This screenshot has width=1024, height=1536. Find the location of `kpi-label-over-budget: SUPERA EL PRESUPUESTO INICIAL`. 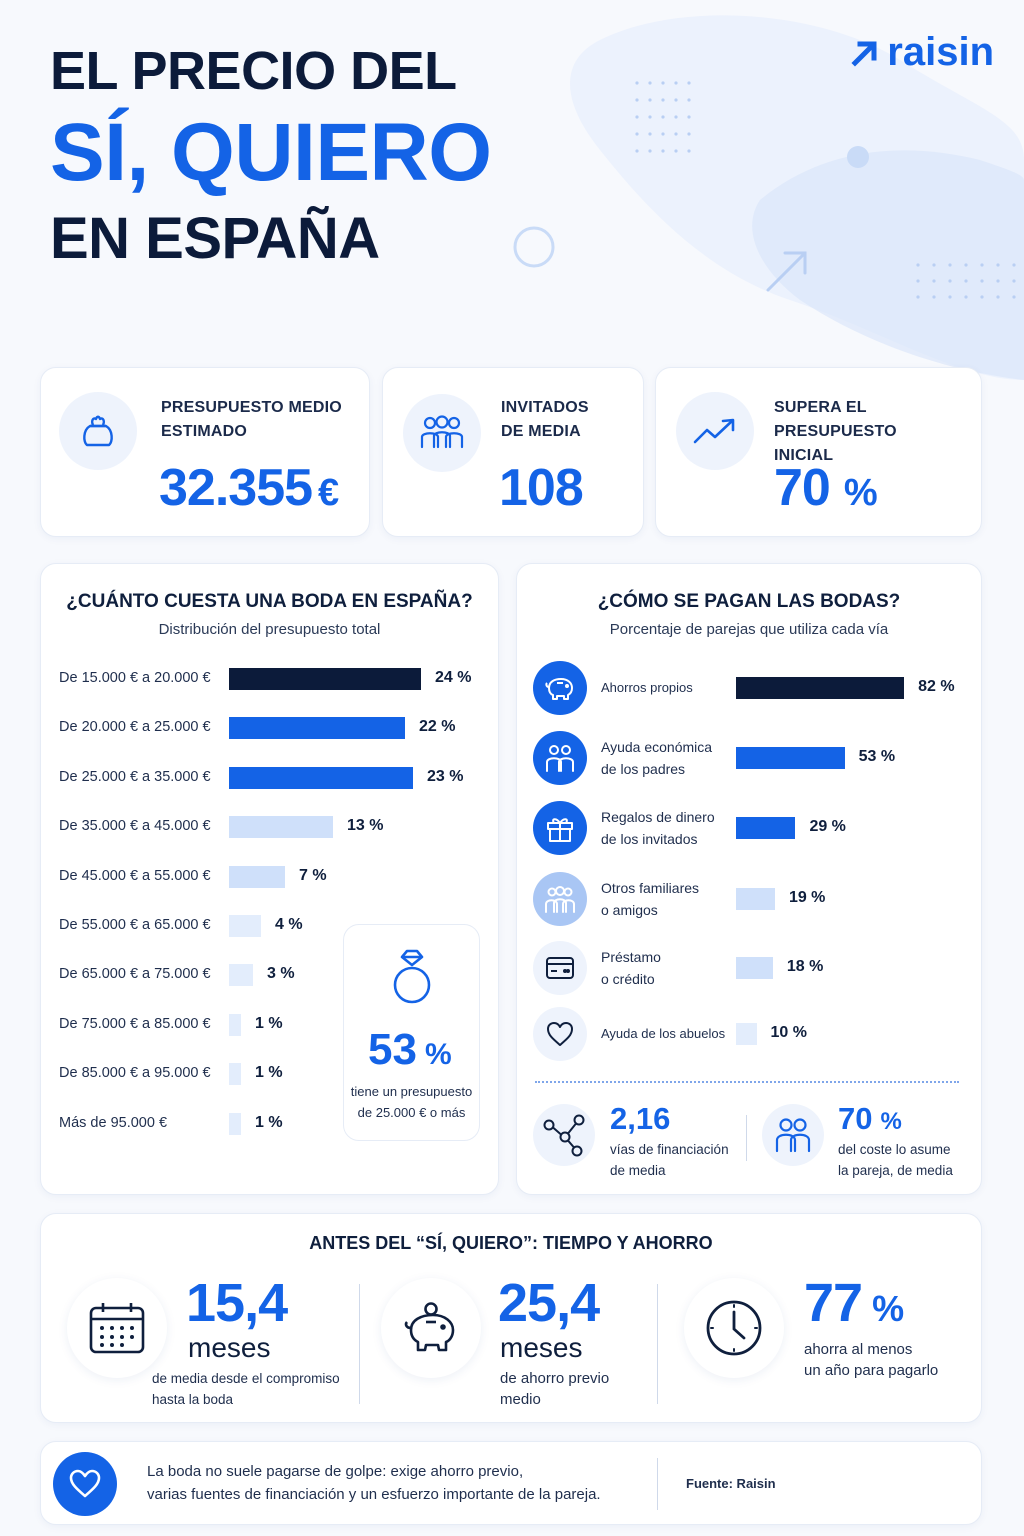

kpi-label-over-budget: SUPERA EL PRESUPUESTO INICIAL is located at coordinates (835, 431).